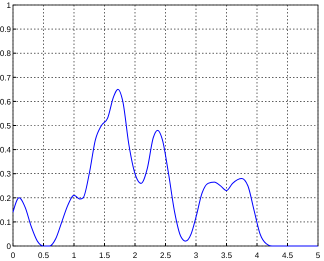  Describe the element at coordinates (44, 255) in the screenshot. I see `x-tick-label: 0.5` at that location.